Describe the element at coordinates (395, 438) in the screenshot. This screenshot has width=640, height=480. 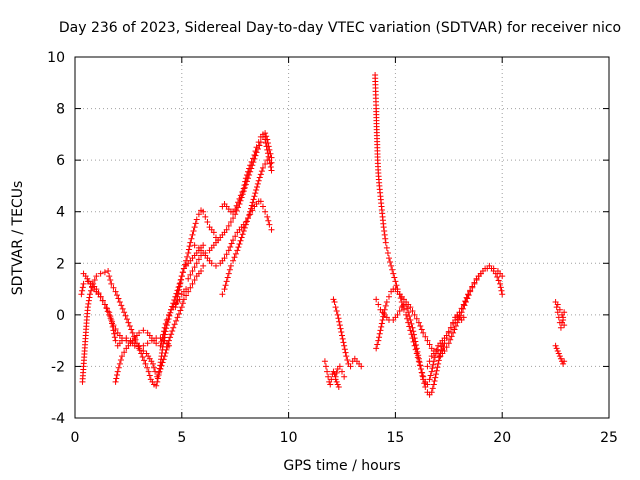
I see `x-tick-label: 15` at that location.